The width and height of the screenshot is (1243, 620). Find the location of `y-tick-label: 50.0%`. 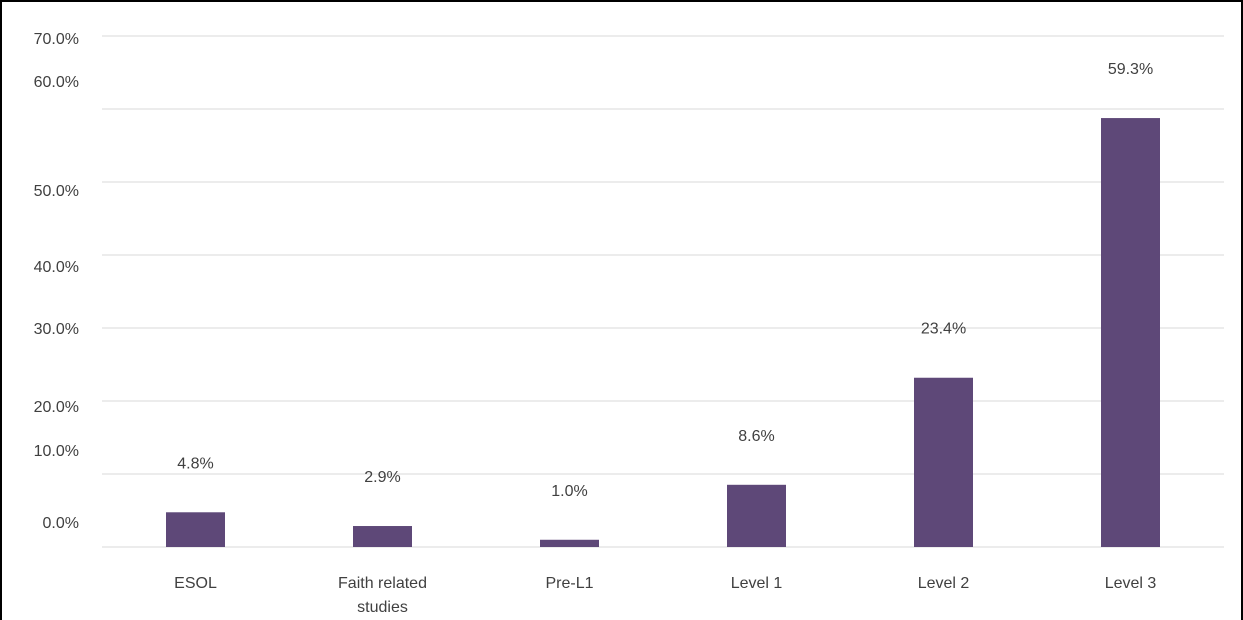

y-tick-label: 50.0% is located at coordinates (56, 191).